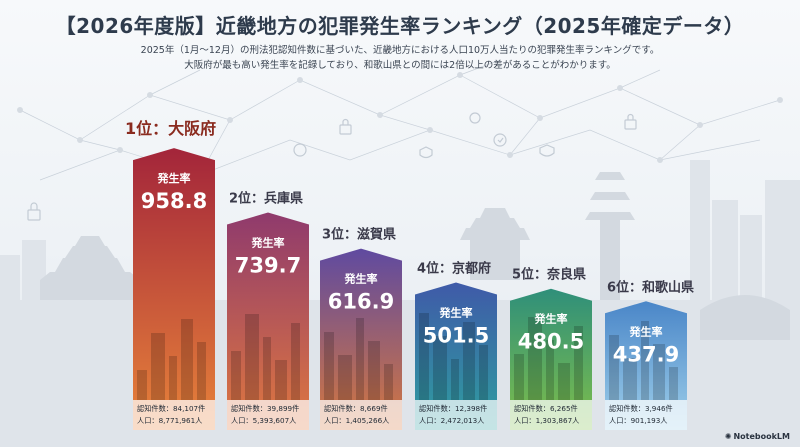 This screenshot has height=447, width=800. Describe the element at coordinates (641, 408) in the screenshot. I see `stat-case-count-6: 認知件数：3,946件` at that location.